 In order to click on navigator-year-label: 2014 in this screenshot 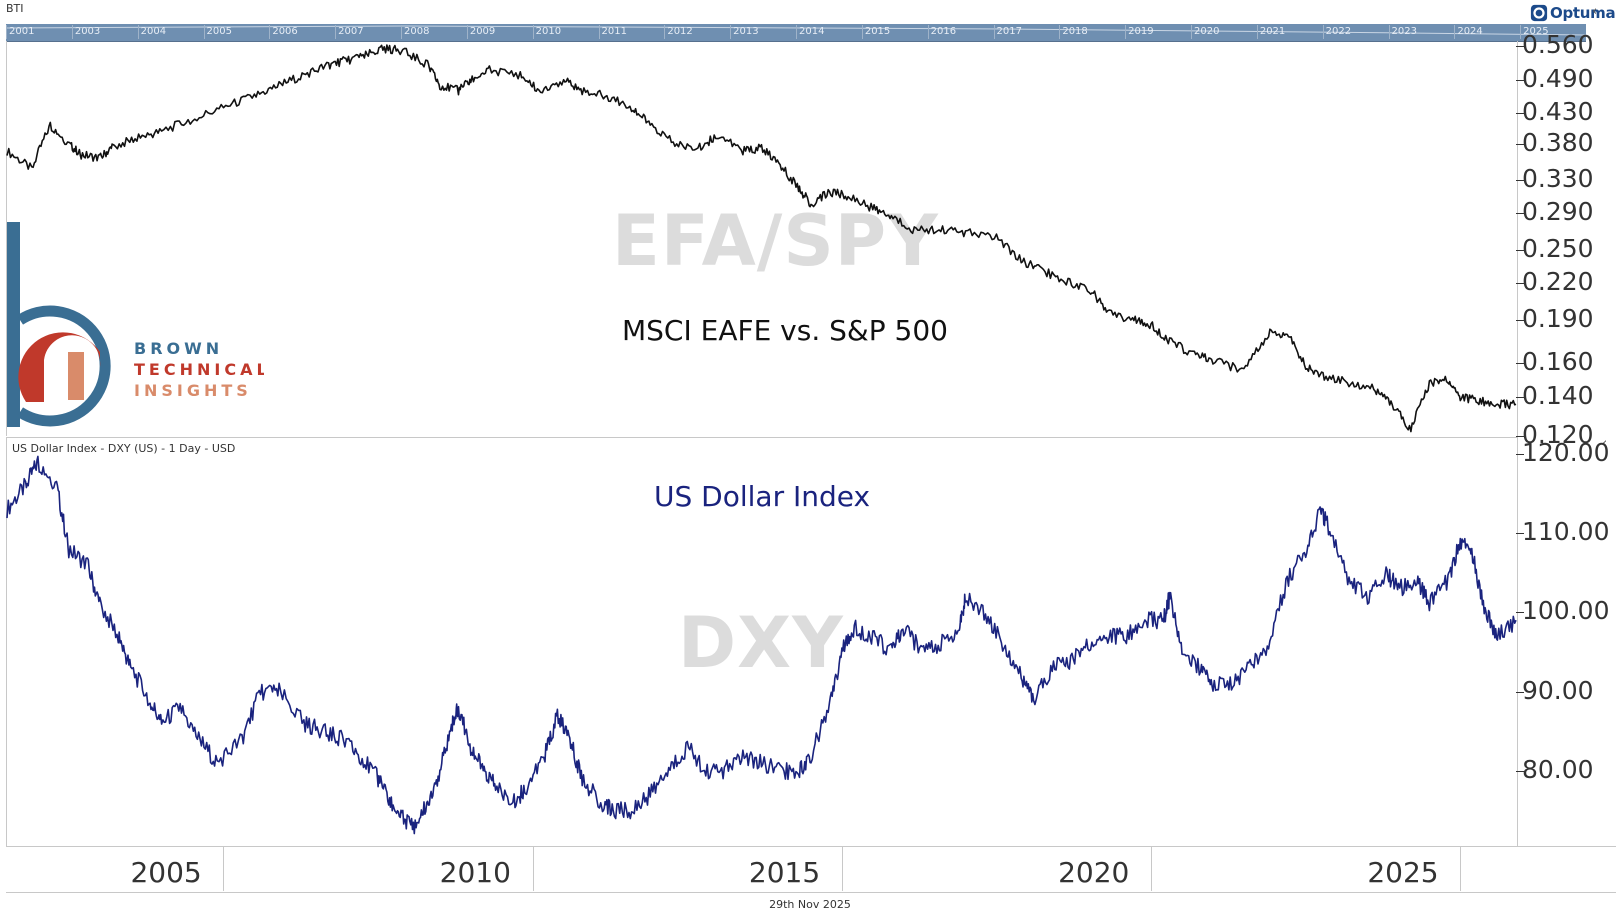, I will do `click(810, 32)`.